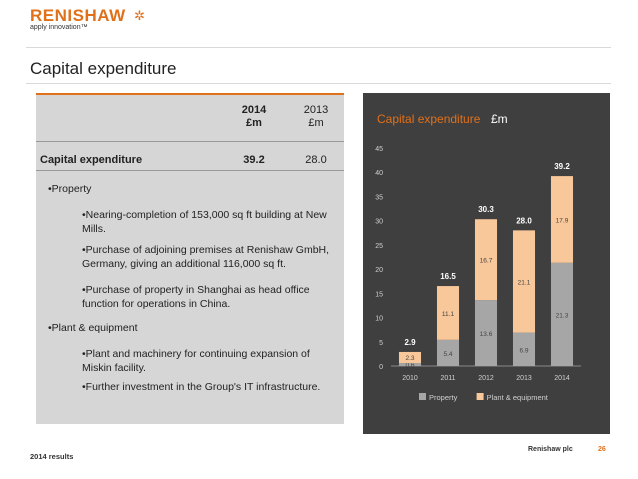 This screenshot has width=638, height=479. Describe the element at coordinates (379, 197) in the screenshot. I see `y-tick-label: 35` at that location.